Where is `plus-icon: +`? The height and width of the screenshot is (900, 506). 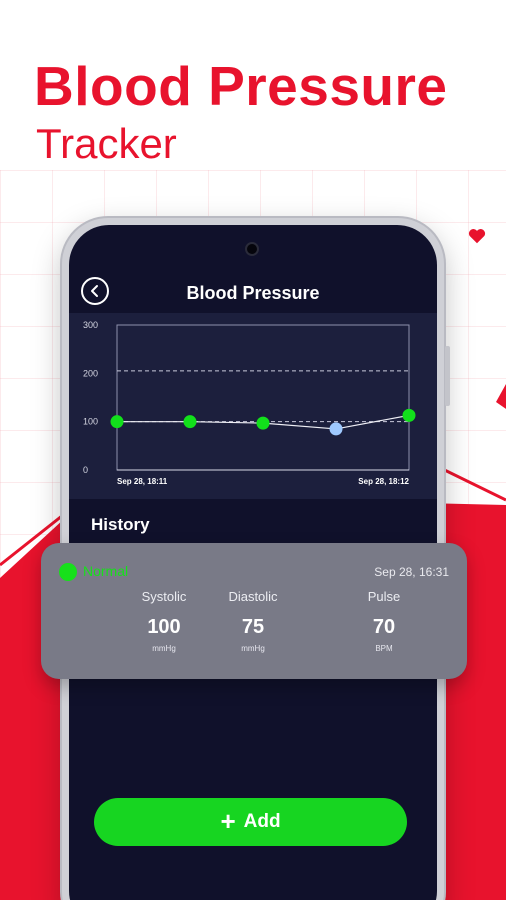
plus-icon: + is located at coordinates (228, 821).